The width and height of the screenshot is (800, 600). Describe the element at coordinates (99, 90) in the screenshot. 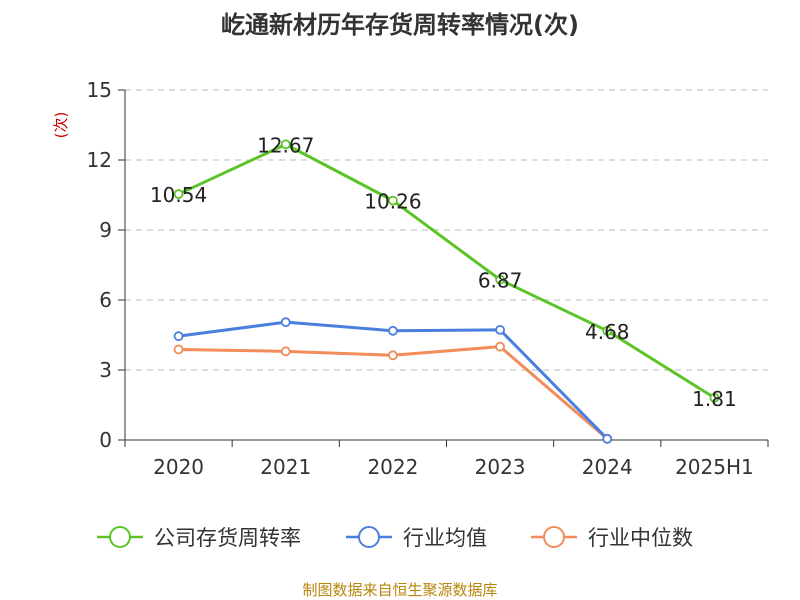

I see `y-tick-label: 15` at that location.